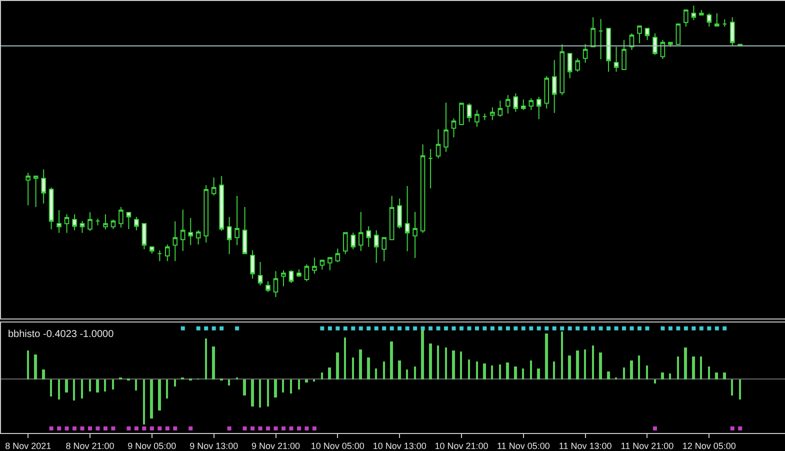 The height and width of the screenshot is (451, 785). Describe the element at coordinates (90, 445) in the screenshot. I see `x-tick-label: 8 Nov 21:00` at that location.